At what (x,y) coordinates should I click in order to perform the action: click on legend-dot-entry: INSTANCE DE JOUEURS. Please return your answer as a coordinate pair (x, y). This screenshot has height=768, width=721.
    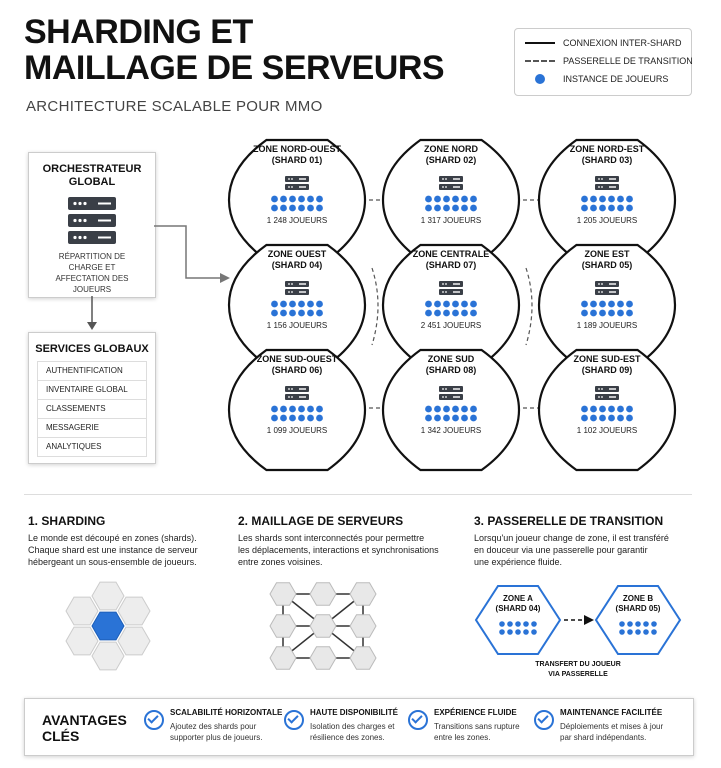
    Looking at the image, I should click on (596, 79).